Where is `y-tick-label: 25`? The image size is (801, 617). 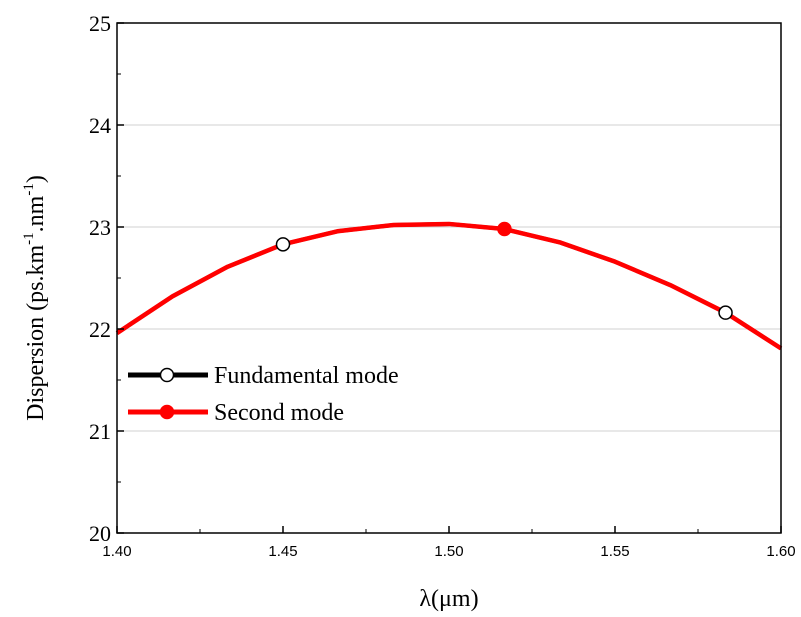
y-tick-label: 25 is located at coordinates (100, 23).